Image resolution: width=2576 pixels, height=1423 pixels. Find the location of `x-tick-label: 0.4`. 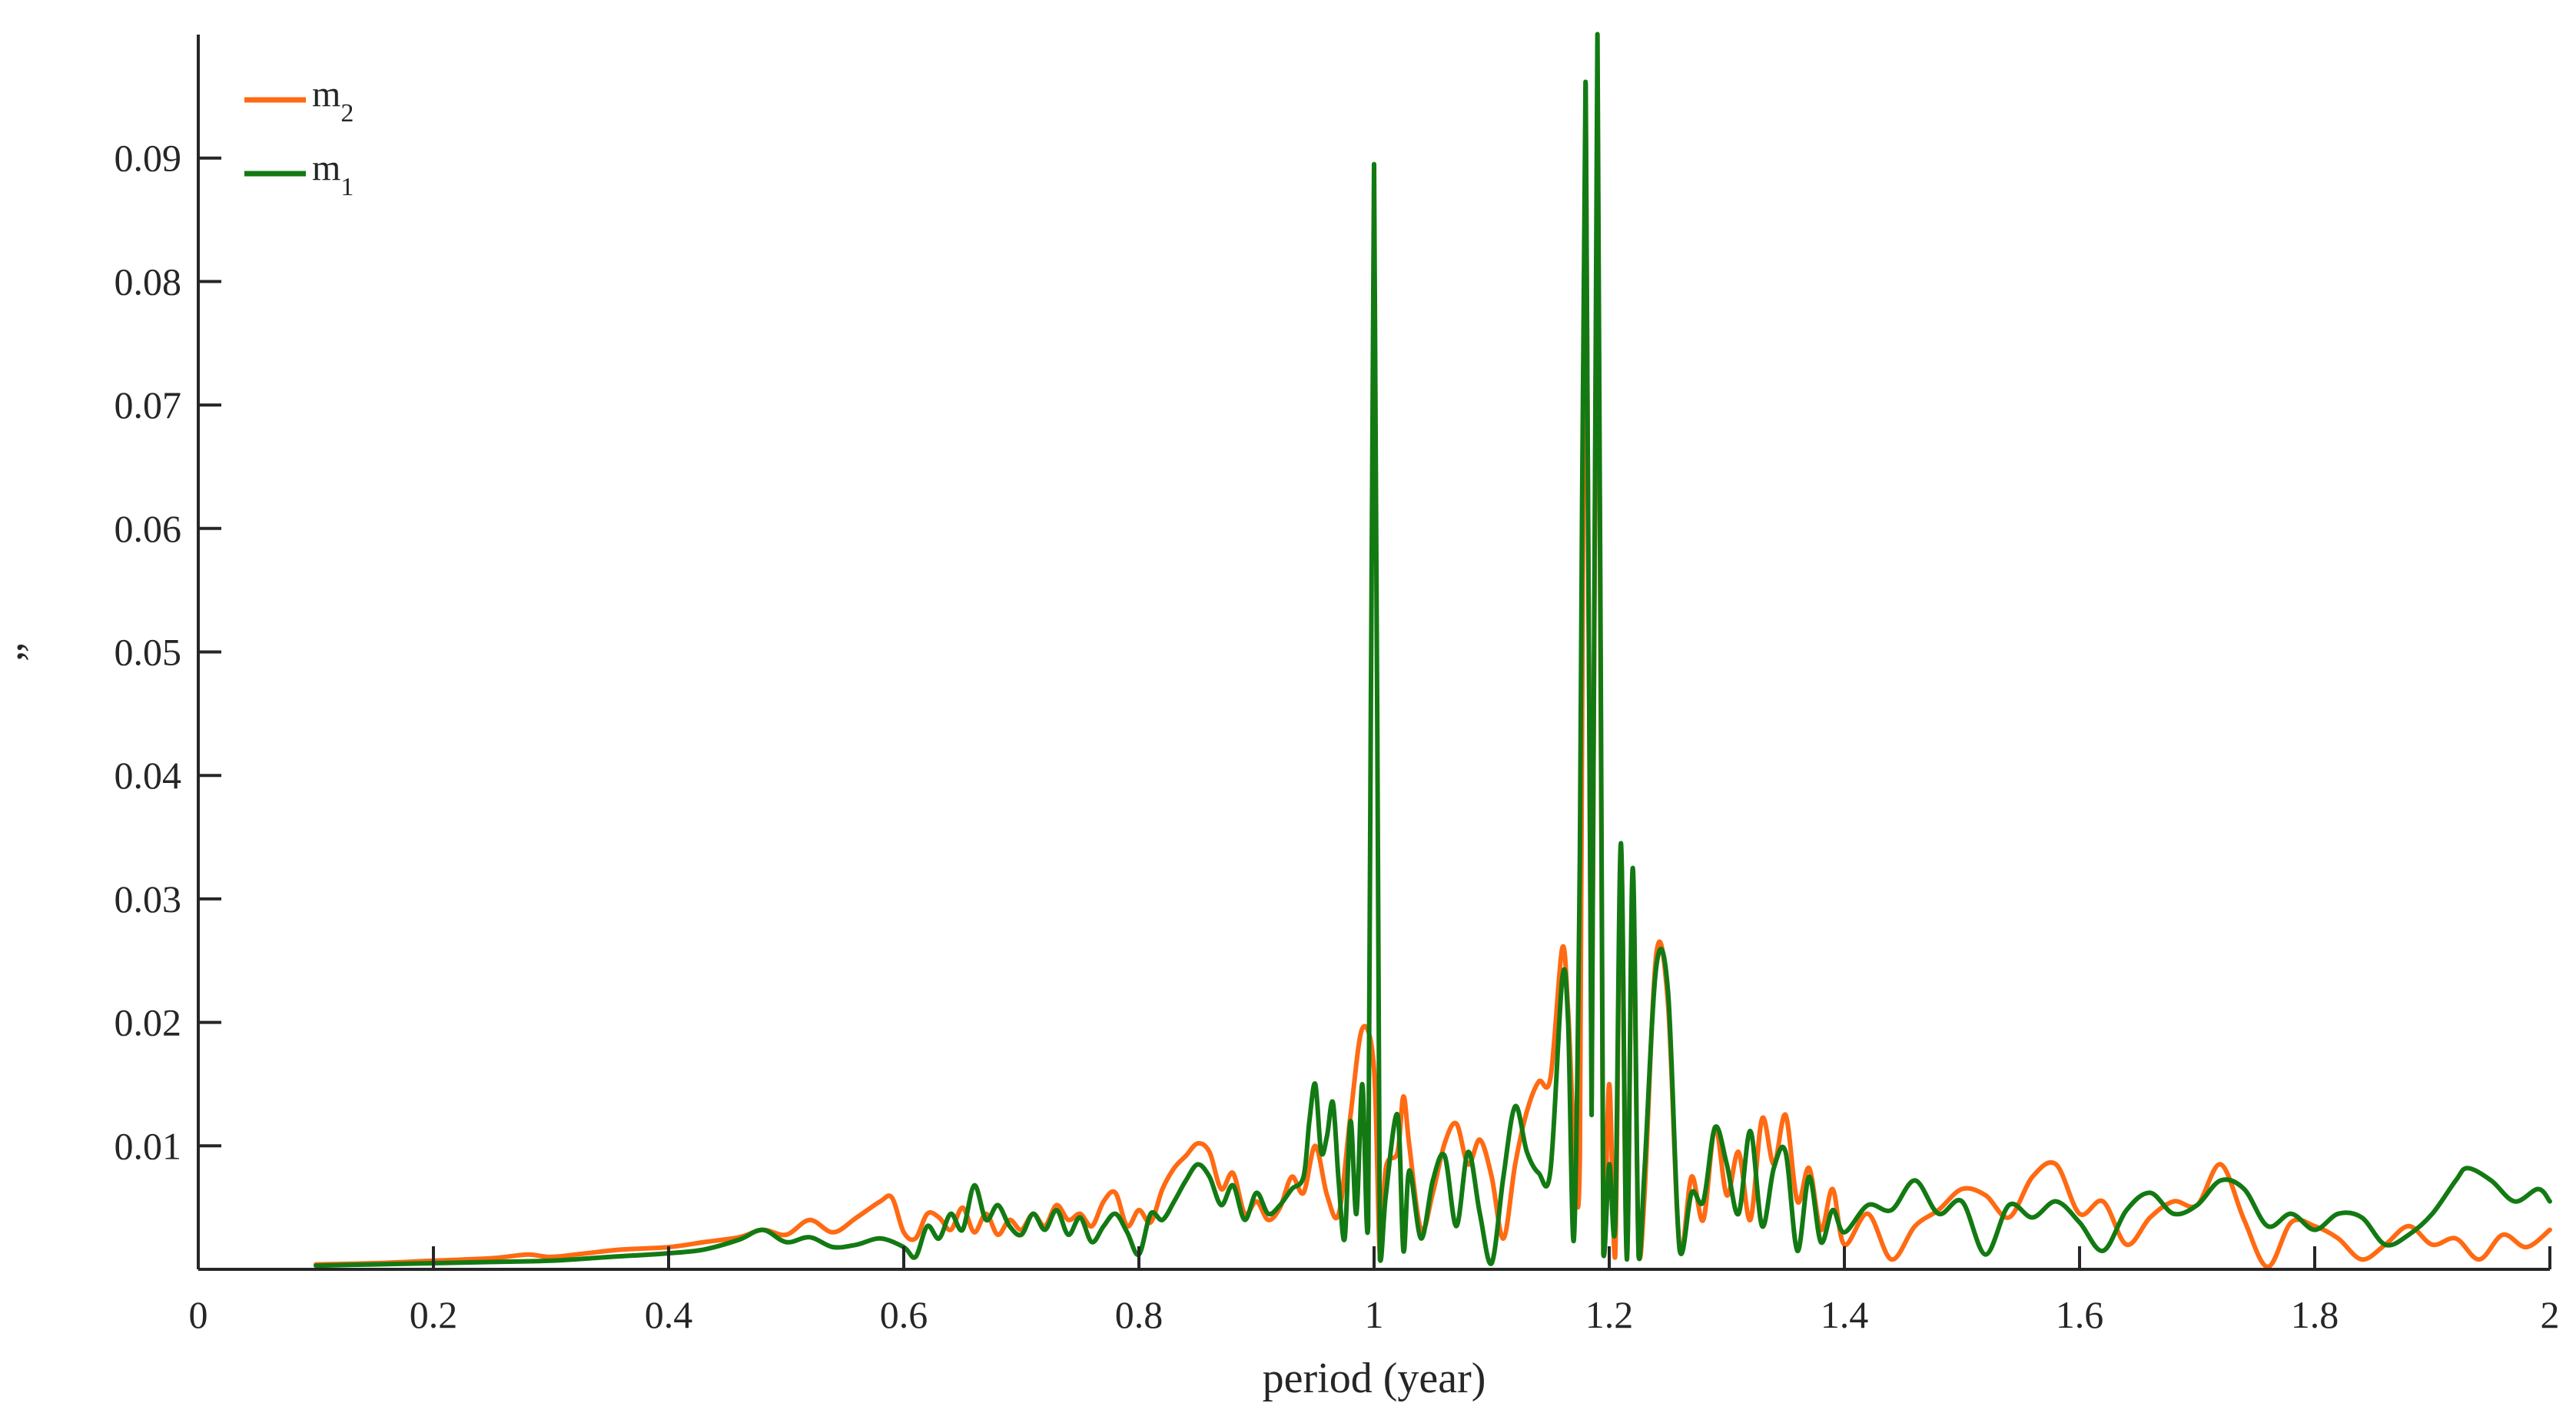

x-tick-label: 0.4 is located at coordinates (669, 1315).